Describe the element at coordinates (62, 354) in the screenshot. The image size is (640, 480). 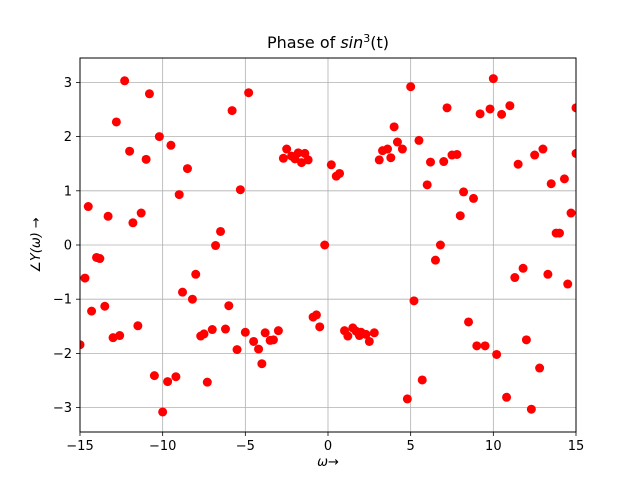
I see `y-tick-label: −2` at that location.